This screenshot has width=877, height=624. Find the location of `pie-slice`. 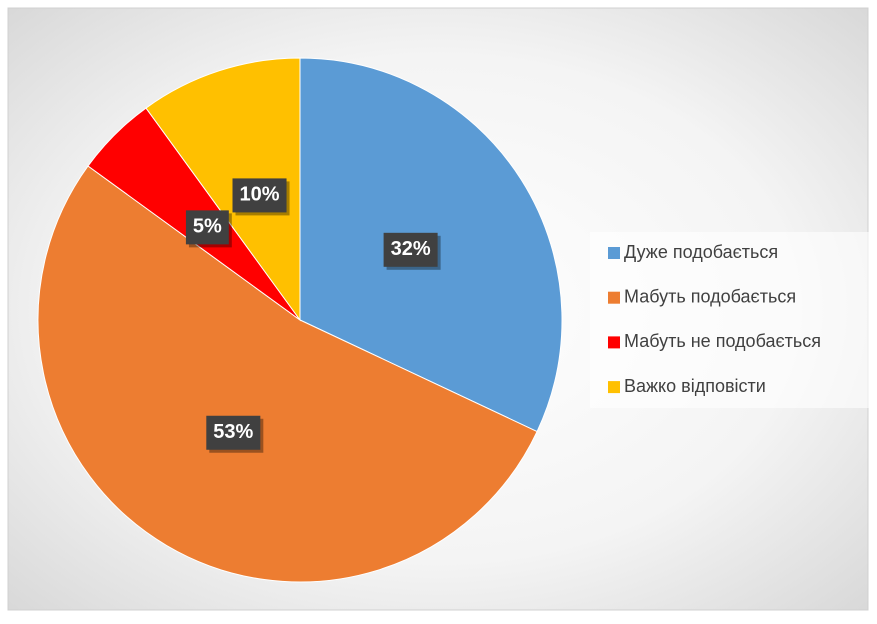

pie-slice is located at coordinates (223, 189).